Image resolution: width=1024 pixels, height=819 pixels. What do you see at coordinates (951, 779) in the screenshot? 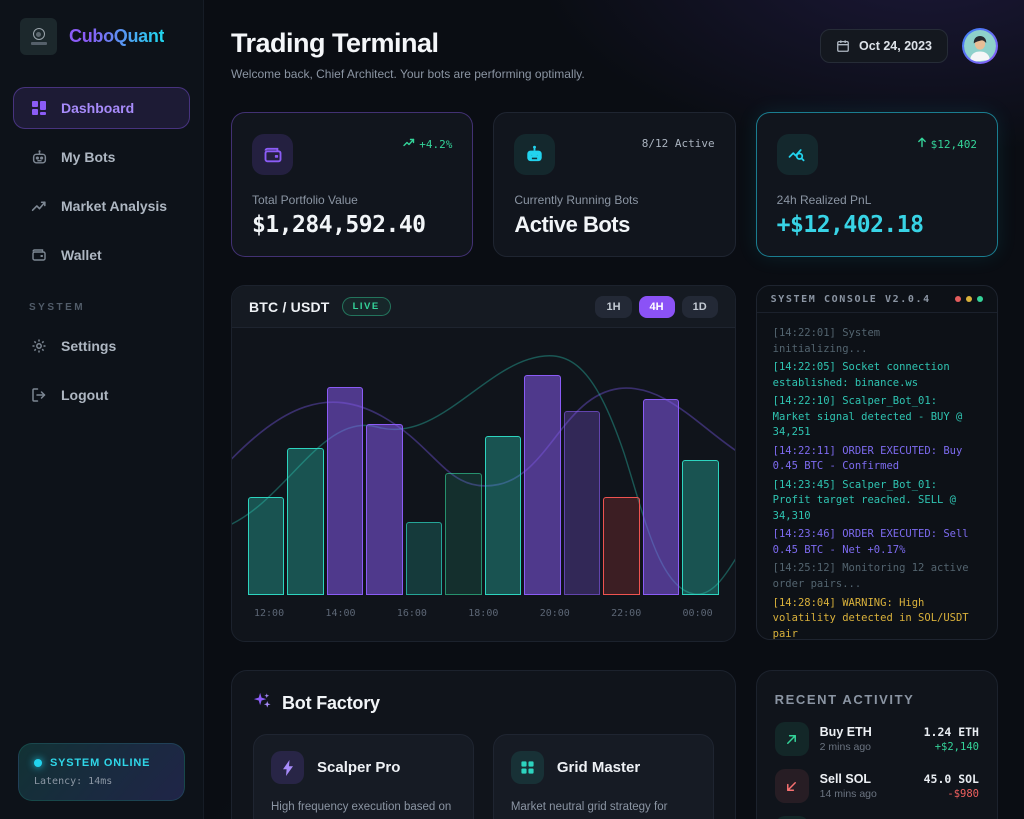
I see `activity-amount: 45.0 SOL` at bounding box center [951, 779].